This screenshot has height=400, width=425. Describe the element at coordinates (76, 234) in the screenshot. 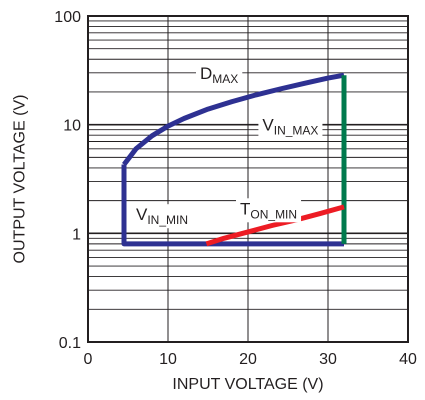

I see `y-tick-label: 1` at that location.